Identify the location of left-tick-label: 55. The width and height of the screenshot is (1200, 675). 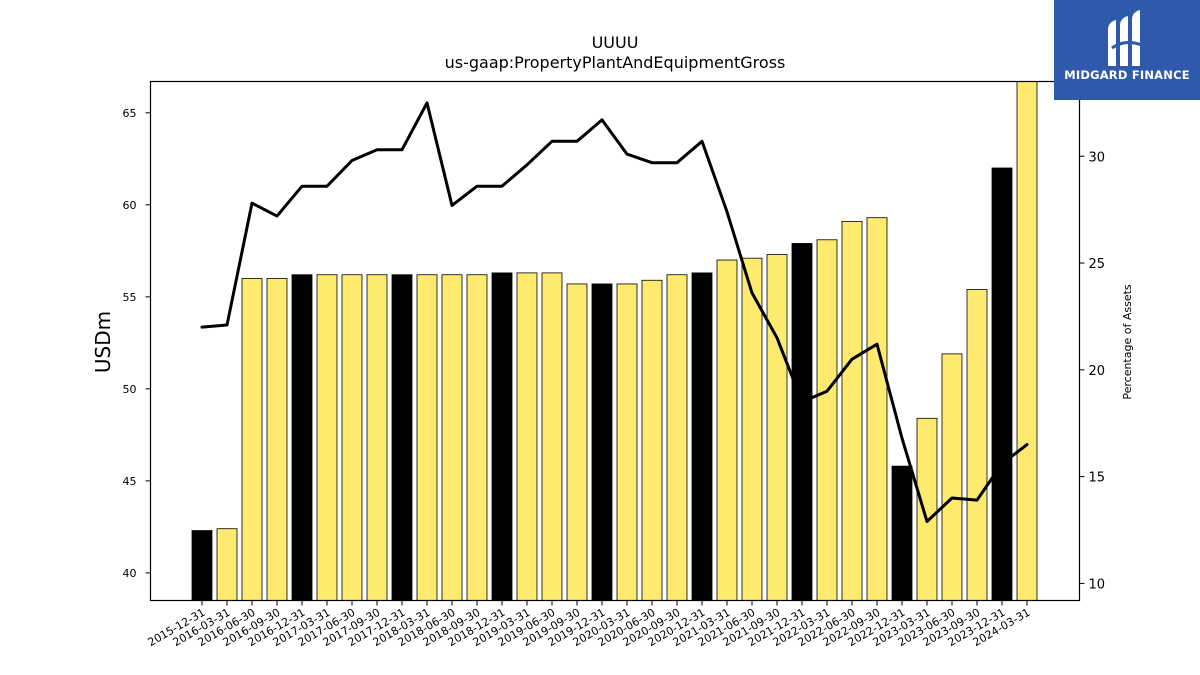
(130, 297).